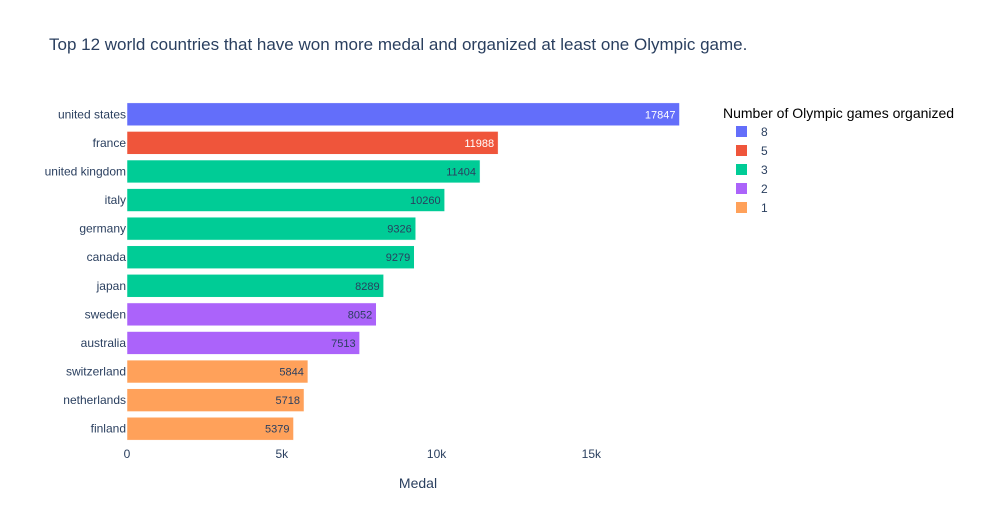  Describe the element at coordinates (425, 201) in the screenshot. I see `bar-value-label: 10260` at that location.